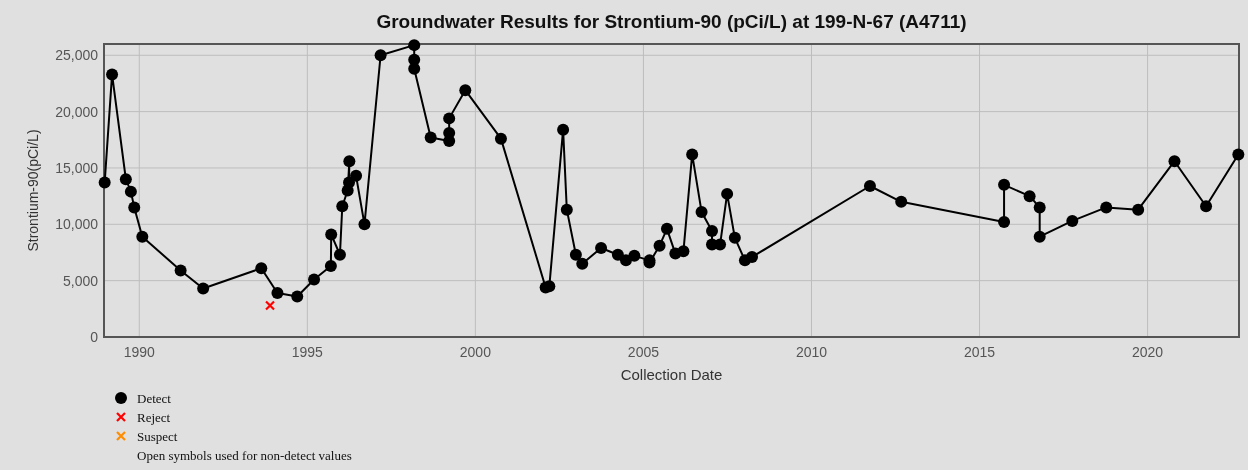 This screenshot has height=470, width=1248. I want to click on x-tick-label: 2010, so click(811, 352).